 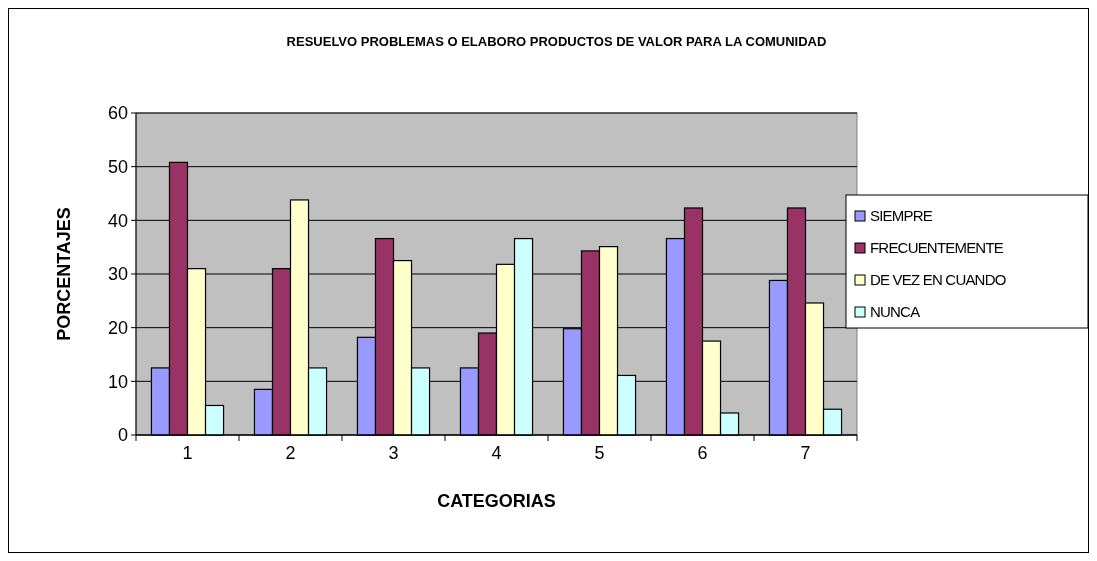 What do you see at coordinates (117, 220) in the screenshot?
I see `y-tick-label: 40` at bounding box center [117, 220].